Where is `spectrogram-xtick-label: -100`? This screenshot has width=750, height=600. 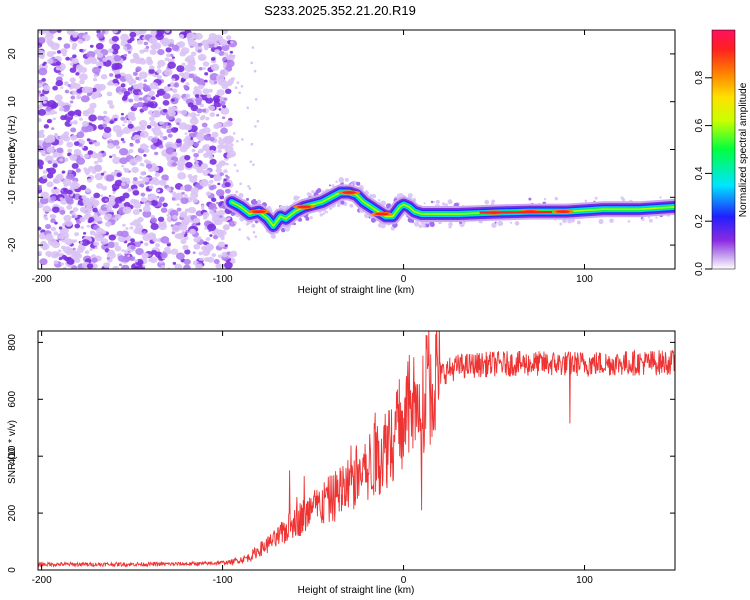
spectrogram-xtick-label: -100 is located at coordinates (223, 279).